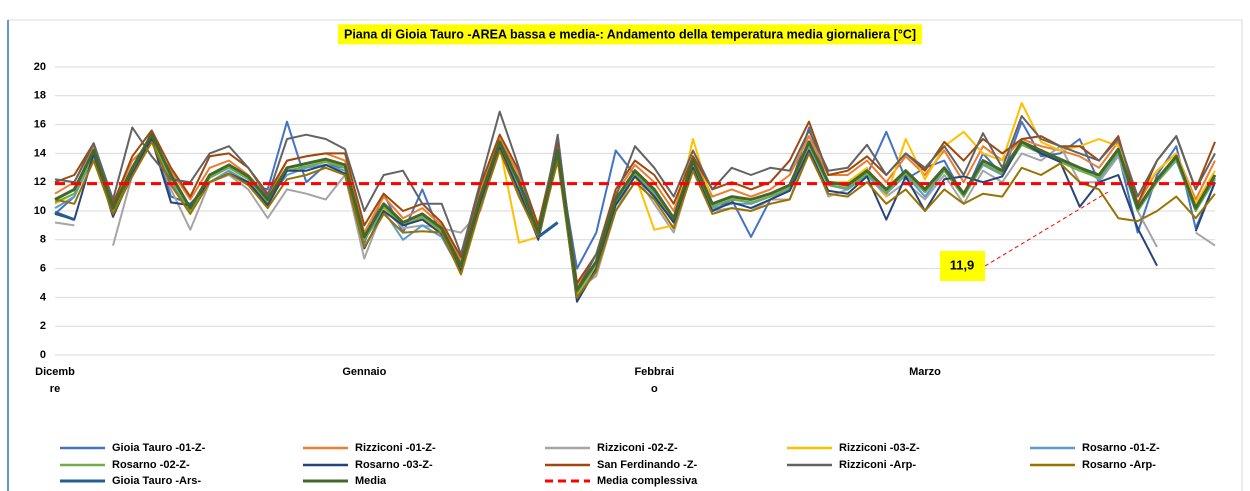 The width and height of the screenshot is (1250, 491). Describe the element at coordinates (394, 465) in the screenshot. I see `legend-label: Rosarno -03-Z-` at that location.